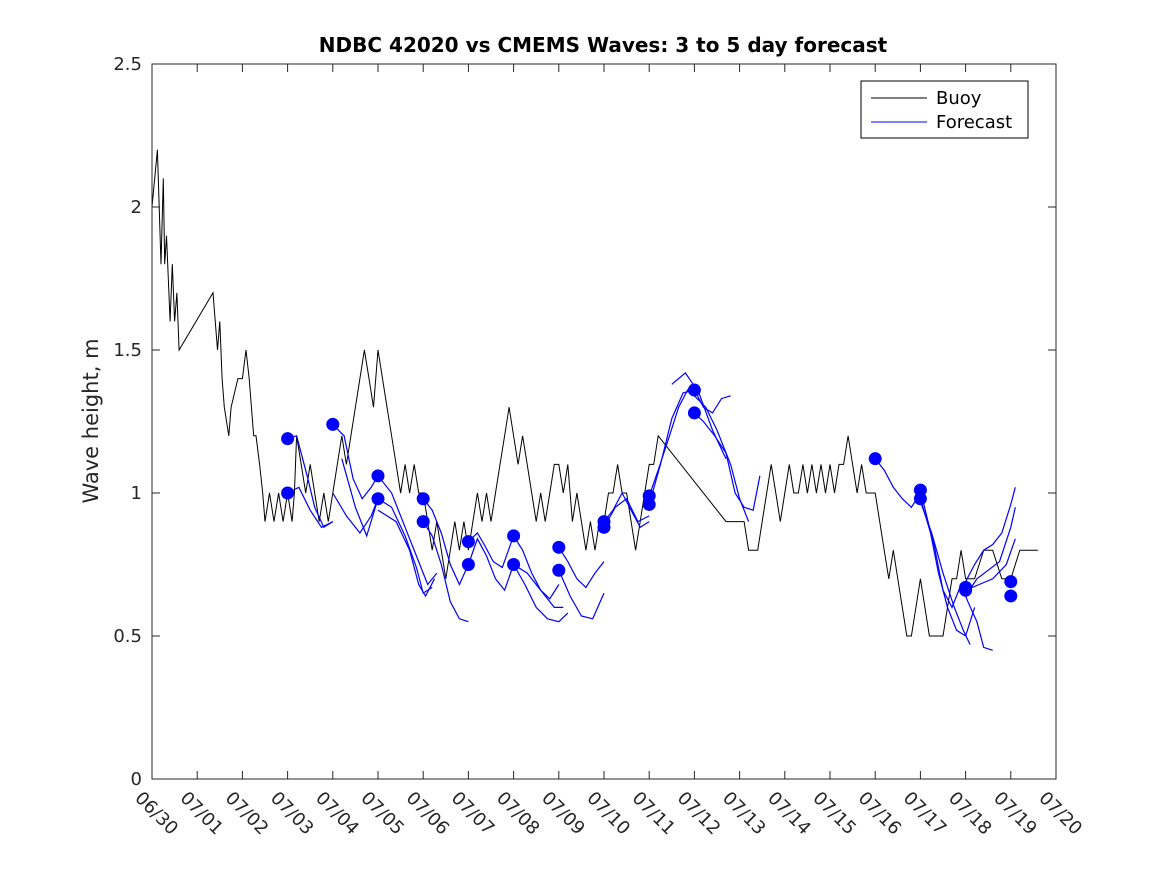 The image size is (1167, 875). What do you see at coordinates (136, 779) in the screenshot?
I see `y-tick-label-0: 0` at bounding box center [136, 779].